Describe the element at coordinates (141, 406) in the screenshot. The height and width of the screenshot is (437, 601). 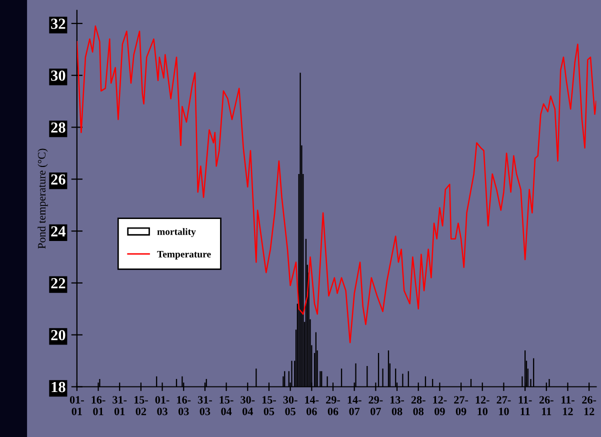
I see `x-tick-label: 15- 02` at that location.